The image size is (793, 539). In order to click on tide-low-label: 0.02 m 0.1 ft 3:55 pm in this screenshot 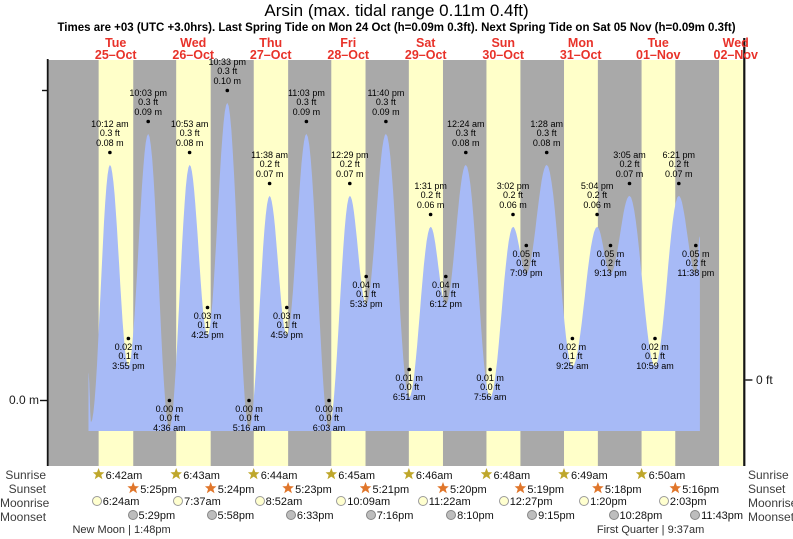, I will do `click(128, 356)`.